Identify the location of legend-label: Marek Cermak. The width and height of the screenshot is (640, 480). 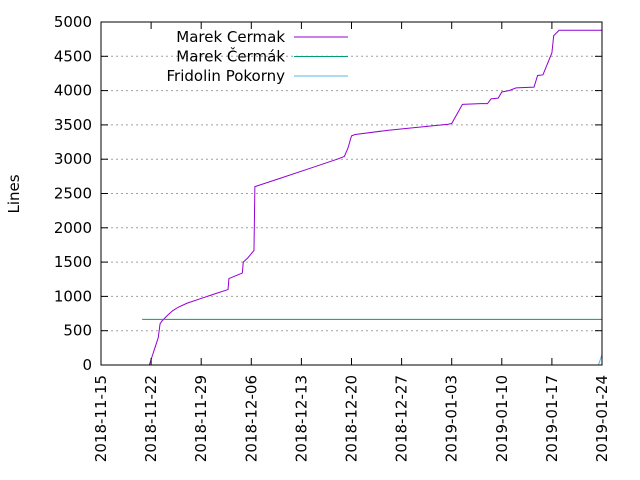
(230, 37).